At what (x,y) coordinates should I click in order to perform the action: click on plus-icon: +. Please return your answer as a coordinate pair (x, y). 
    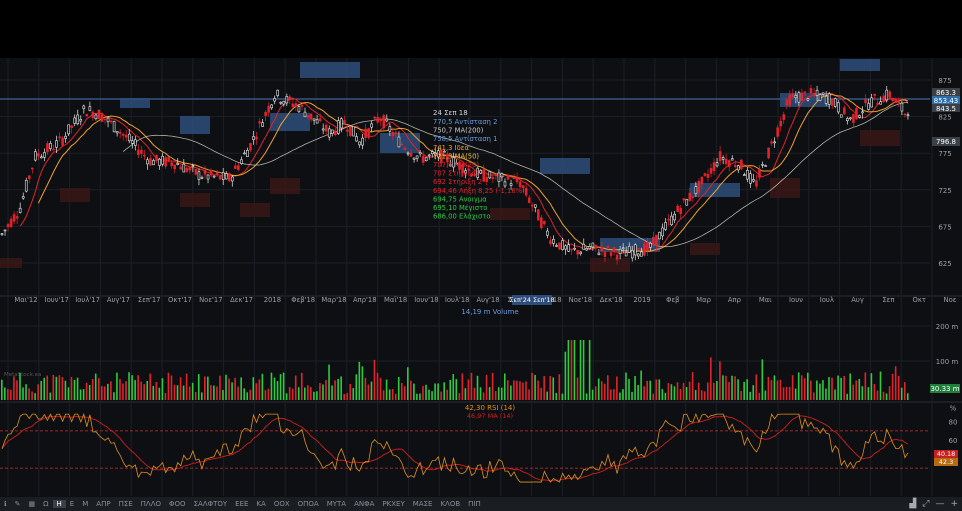
    Looking at the image, I should click on (954, 504).